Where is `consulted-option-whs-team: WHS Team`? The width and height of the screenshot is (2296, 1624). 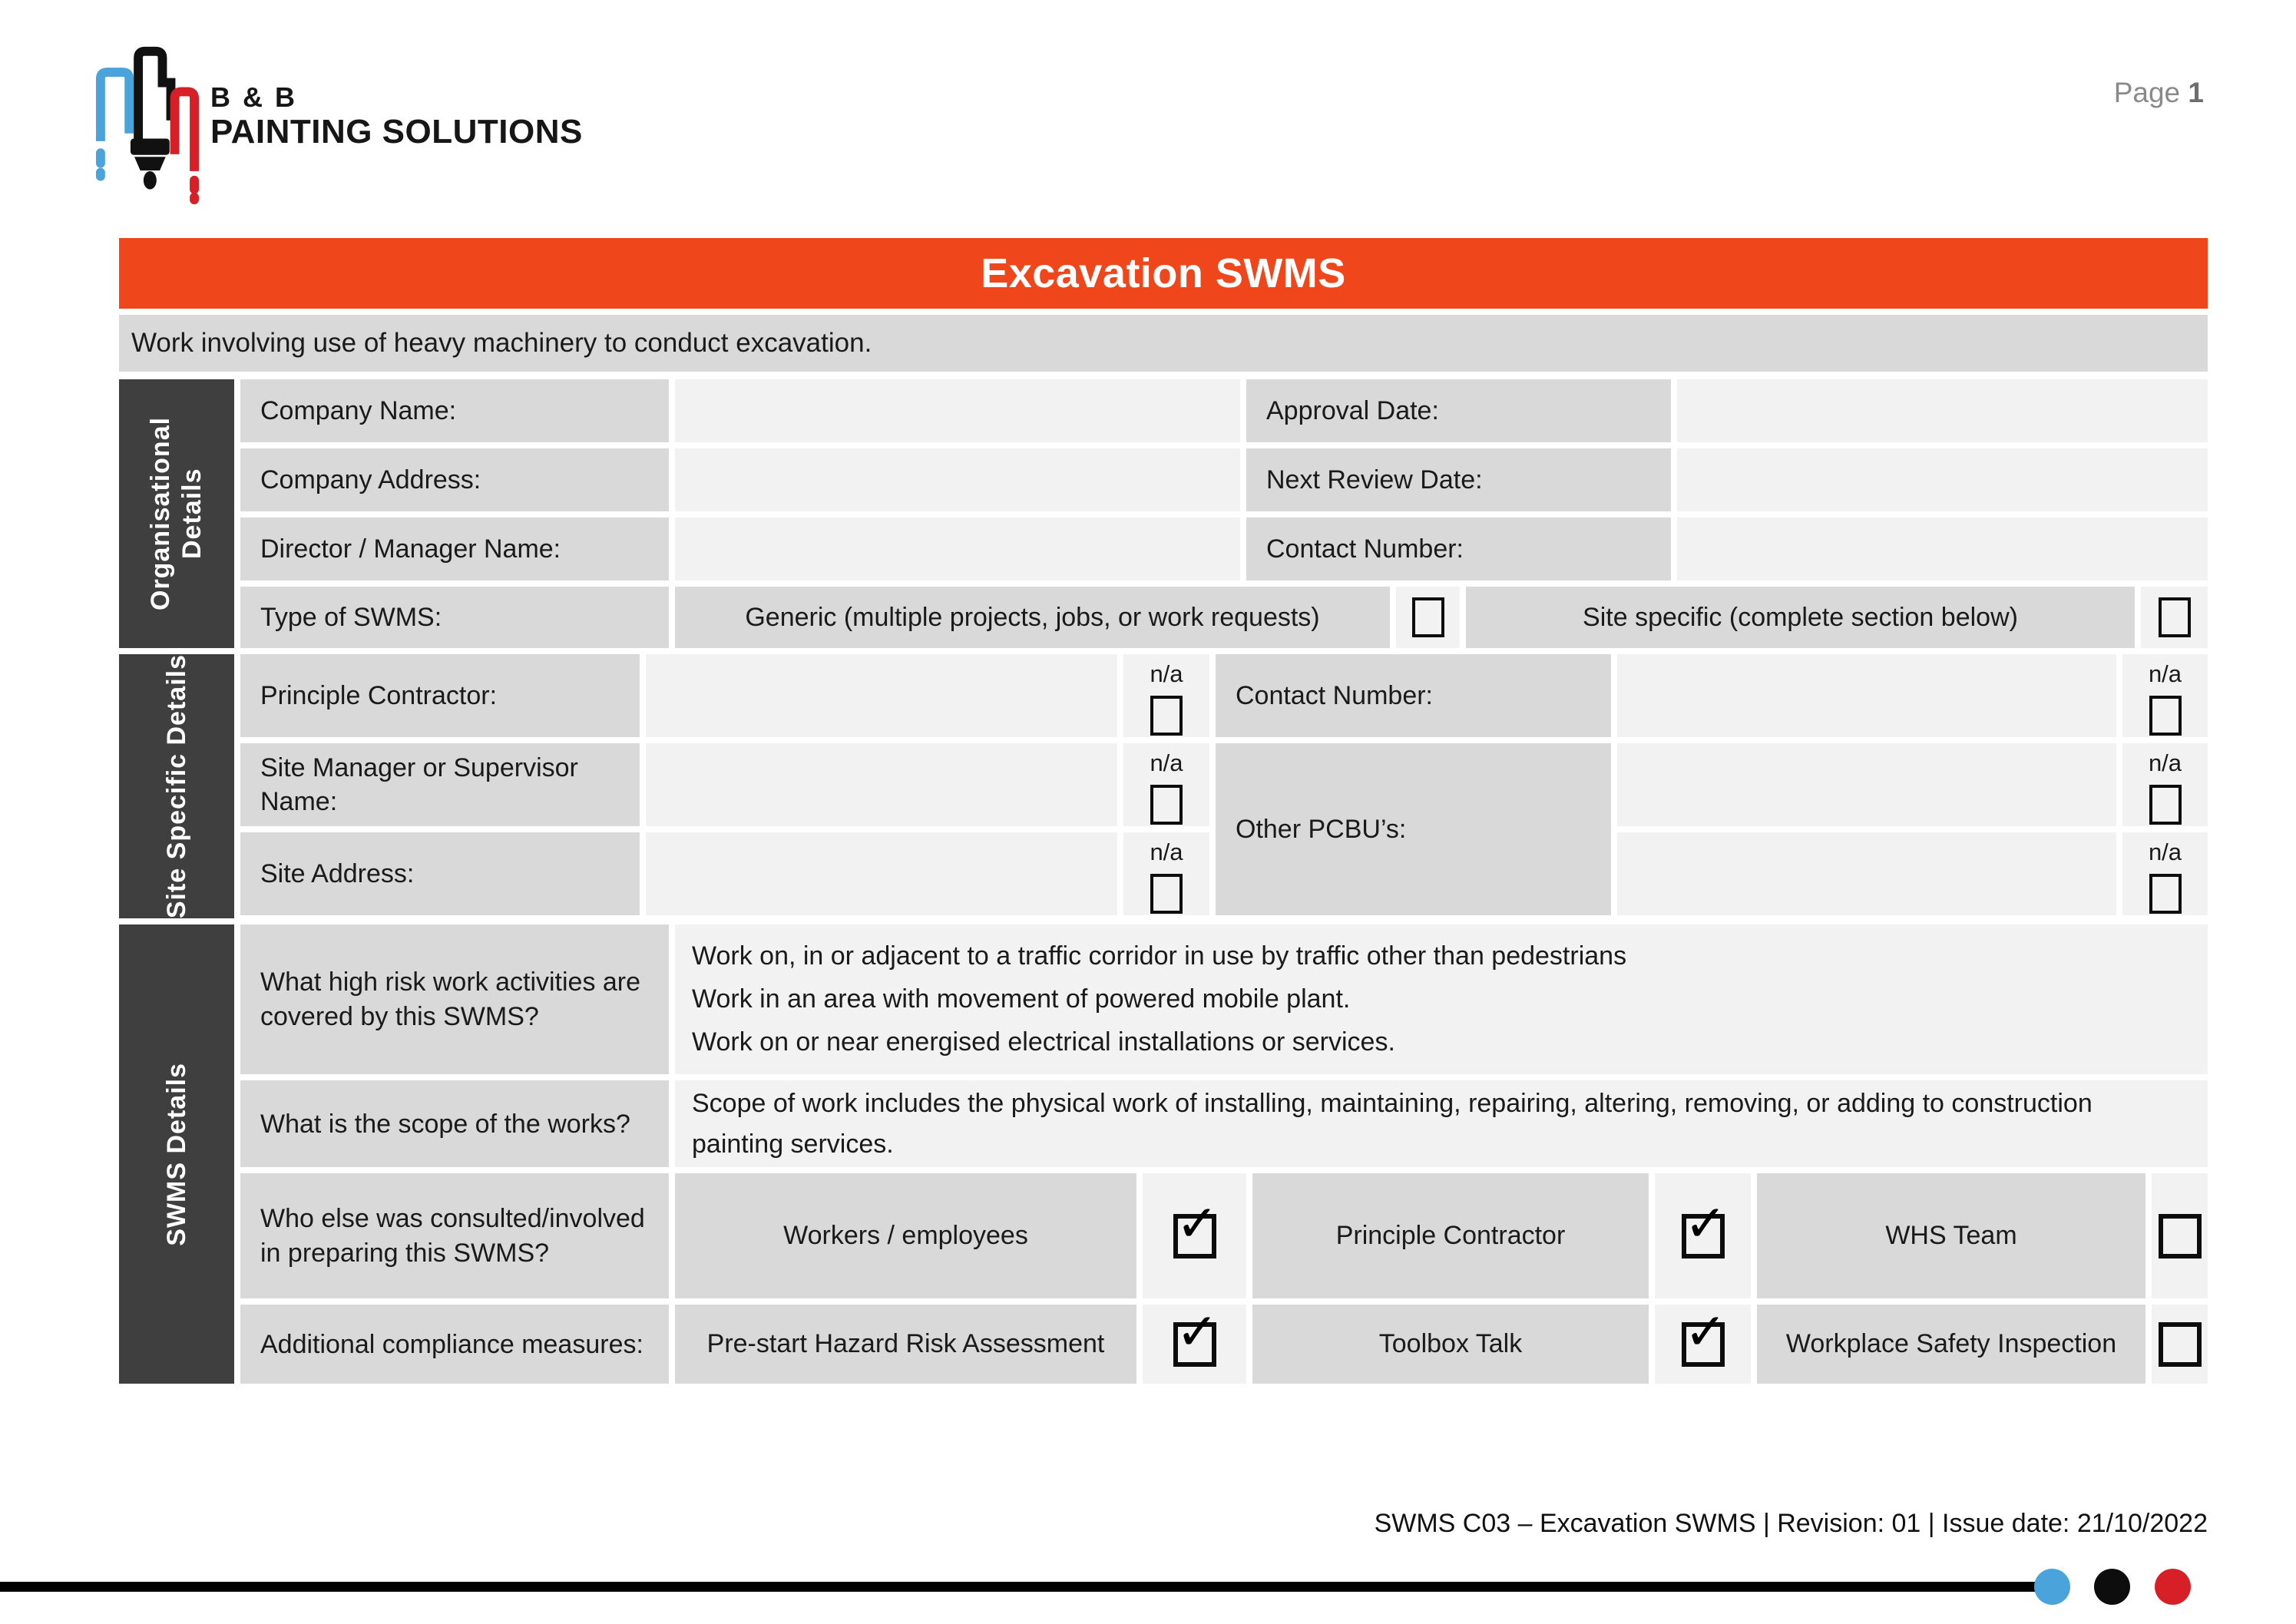
consulted-option-whs-team: WHS Team is located at coordinates (1951, 1236).